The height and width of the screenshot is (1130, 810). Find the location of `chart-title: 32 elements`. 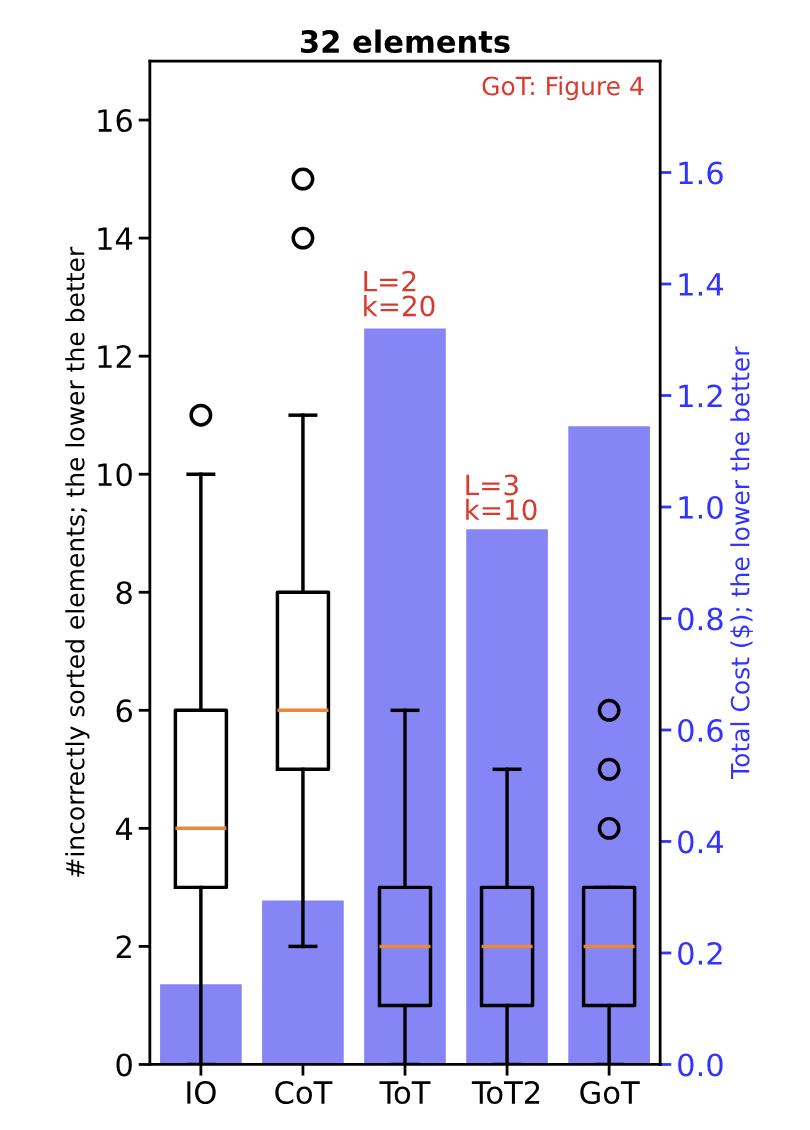

chart-title: 32 elements is located at coordinates (405, 41).